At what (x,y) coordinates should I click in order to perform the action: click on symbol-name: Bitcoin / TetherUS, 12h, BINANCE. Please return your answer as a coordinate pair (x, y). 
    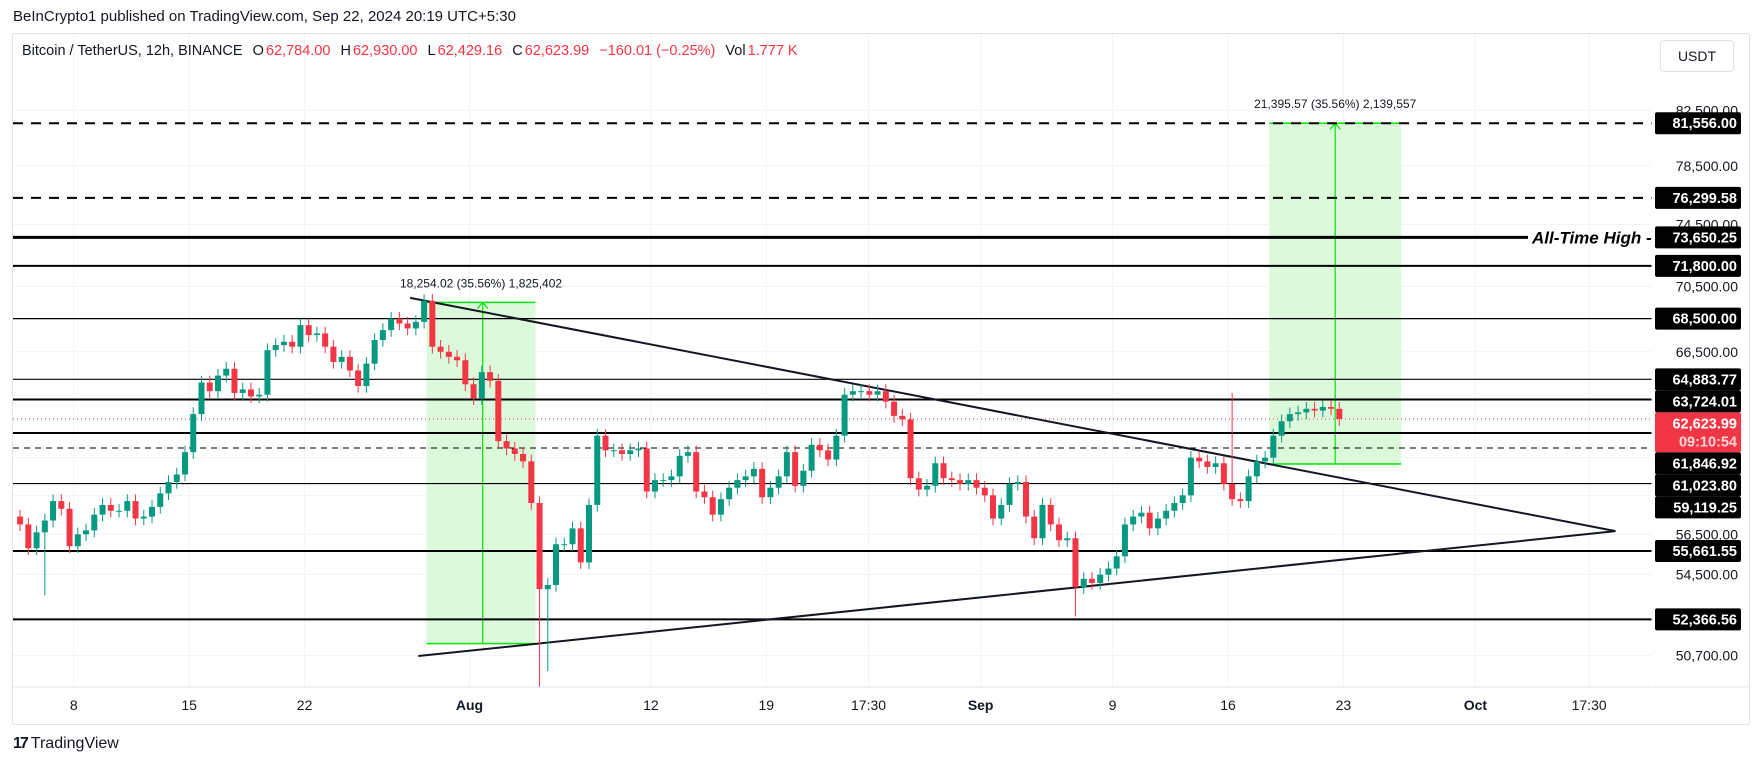
    Looking at the image, I should click on (132, 51).